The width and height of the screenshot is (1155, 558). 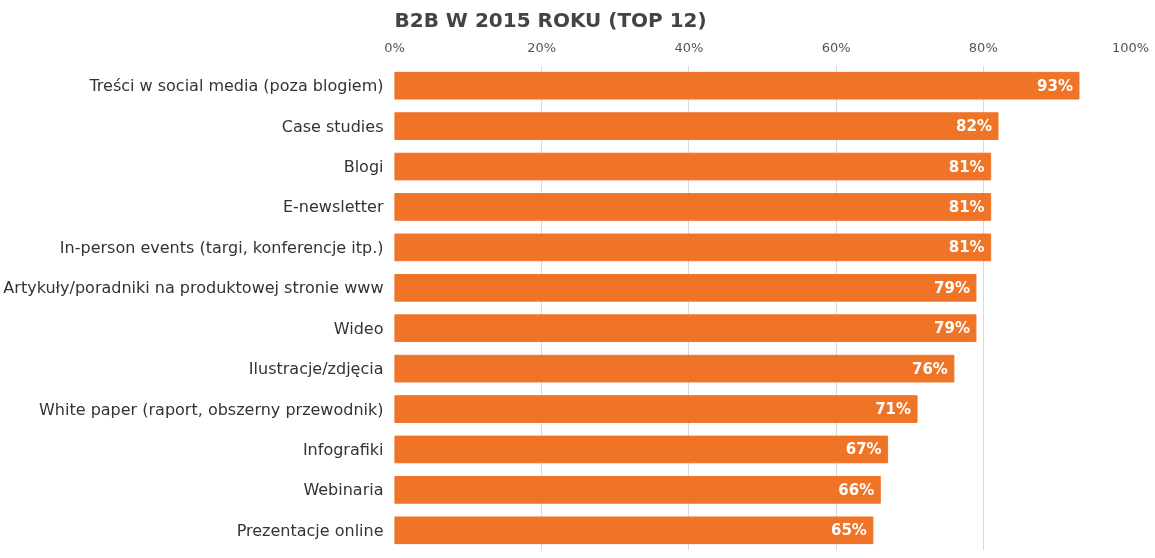 What do you see at coordinates (343, 449) in the screenshot?
I see `y-tick-label: Infografiki` at bounding box center [343, 449].